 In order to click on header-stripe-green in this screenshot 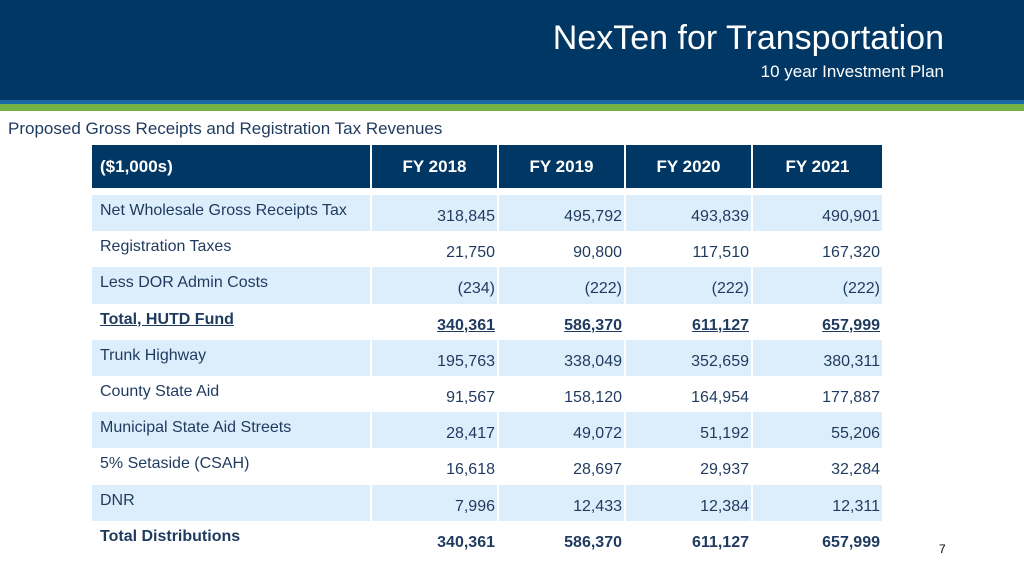, I will do `click(512, 107)`.